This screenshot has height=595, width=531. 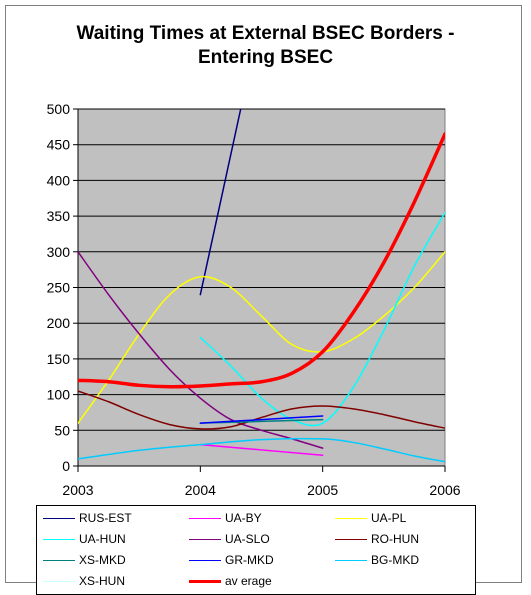 What do you see at coordinates (395, 560) in the screenshot?
I see `legend-label-bg-mkd: BG-MKD` at bounding box center [395, 560].